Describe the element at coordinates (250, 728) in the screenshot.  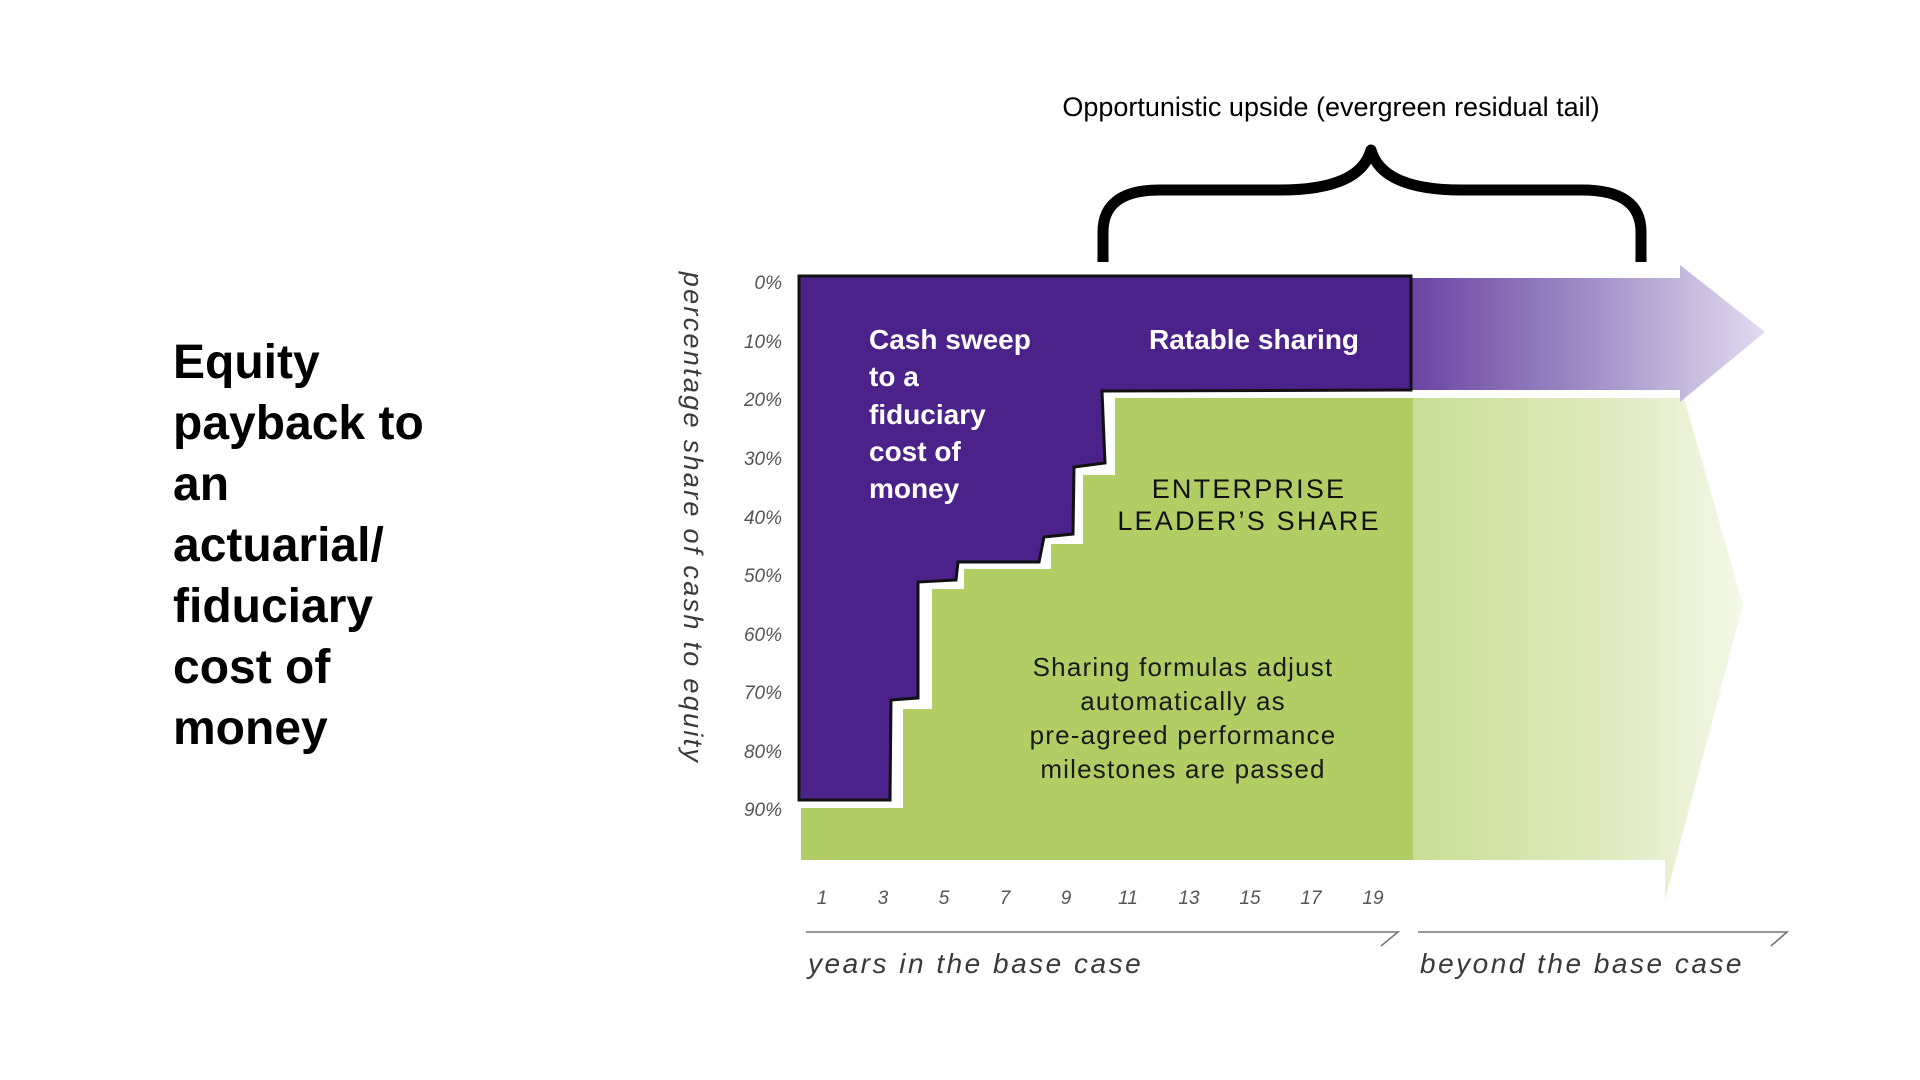
I see `title-line: money` at that location.